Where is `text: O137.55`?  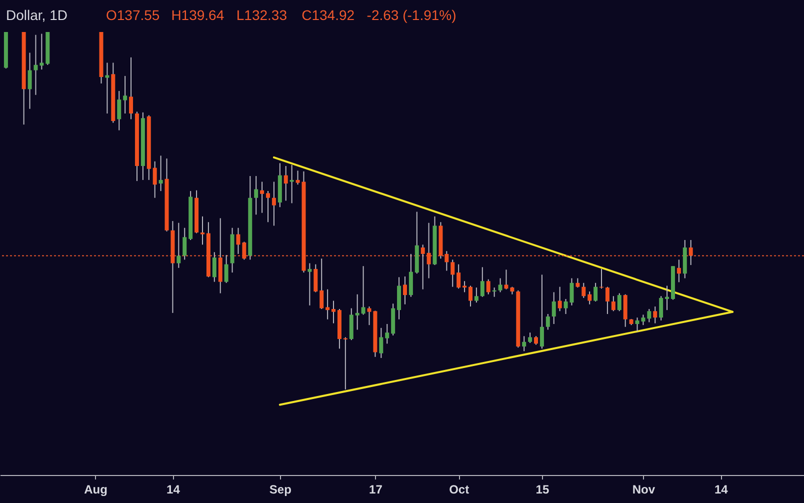 text: O137.55 is located at coordinates (133, 15).